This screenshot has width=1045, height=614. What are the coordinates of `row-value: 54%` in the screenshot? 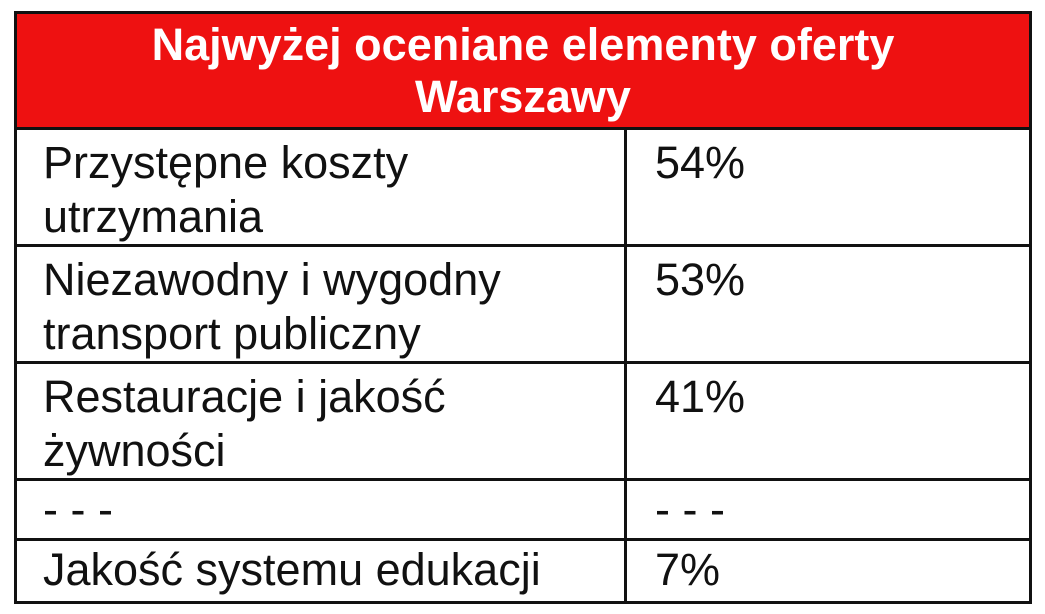 It's located at (700, 162).